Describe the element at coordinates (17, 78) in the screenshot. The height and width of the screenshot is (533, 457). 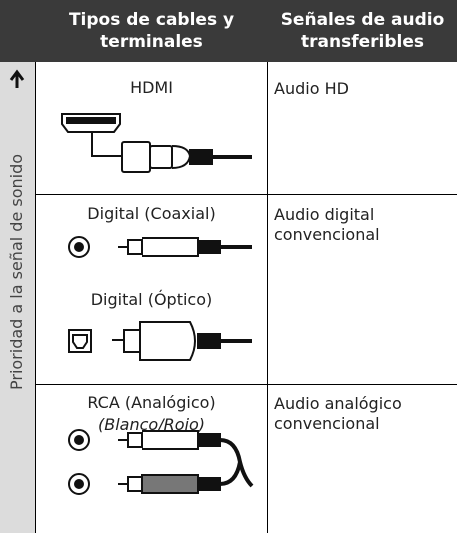
I see `arrow-icon` at that location.